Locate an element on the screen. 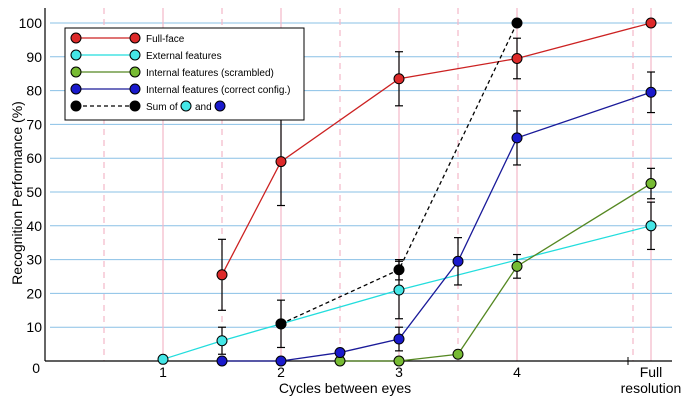 The image size is (693, 408). x-axis-label: Cycles between eyes is located at coordinates (345, 388).